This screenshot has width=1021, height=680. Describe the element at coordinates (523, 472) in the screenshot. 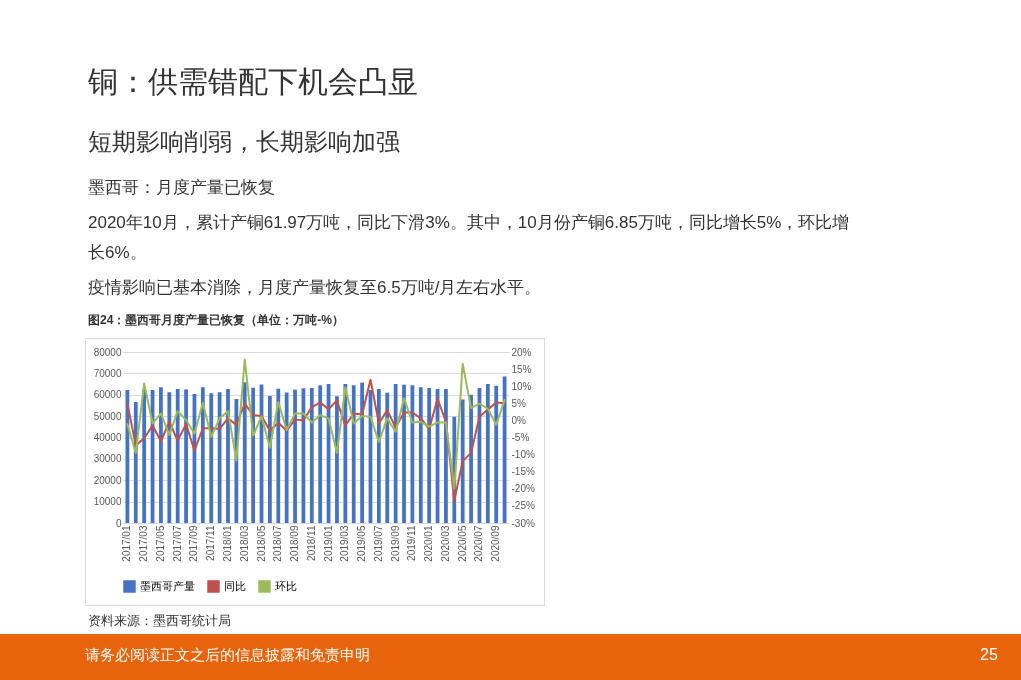

I see `y2-tick-label: -15%` at that location.